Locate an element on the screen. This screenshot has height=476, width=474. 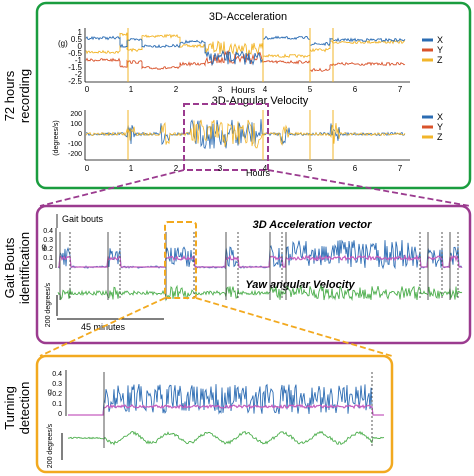
ang-xtick: 3 is located at coordinates (220, 168).